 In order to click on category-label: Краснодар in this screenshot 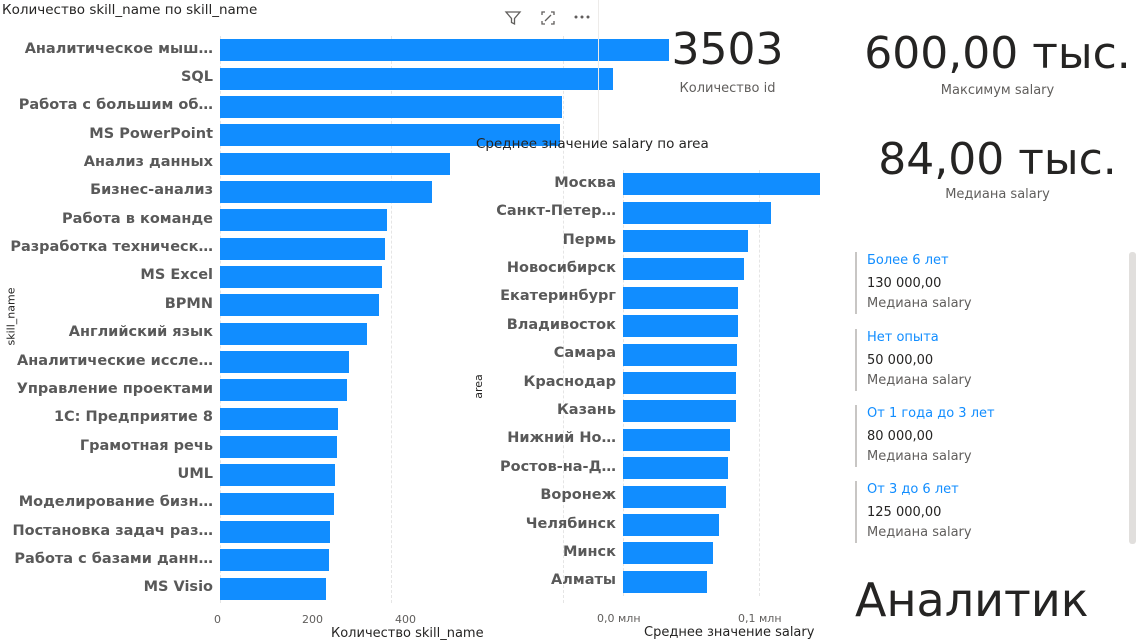, I will do `click(569, 381)`.